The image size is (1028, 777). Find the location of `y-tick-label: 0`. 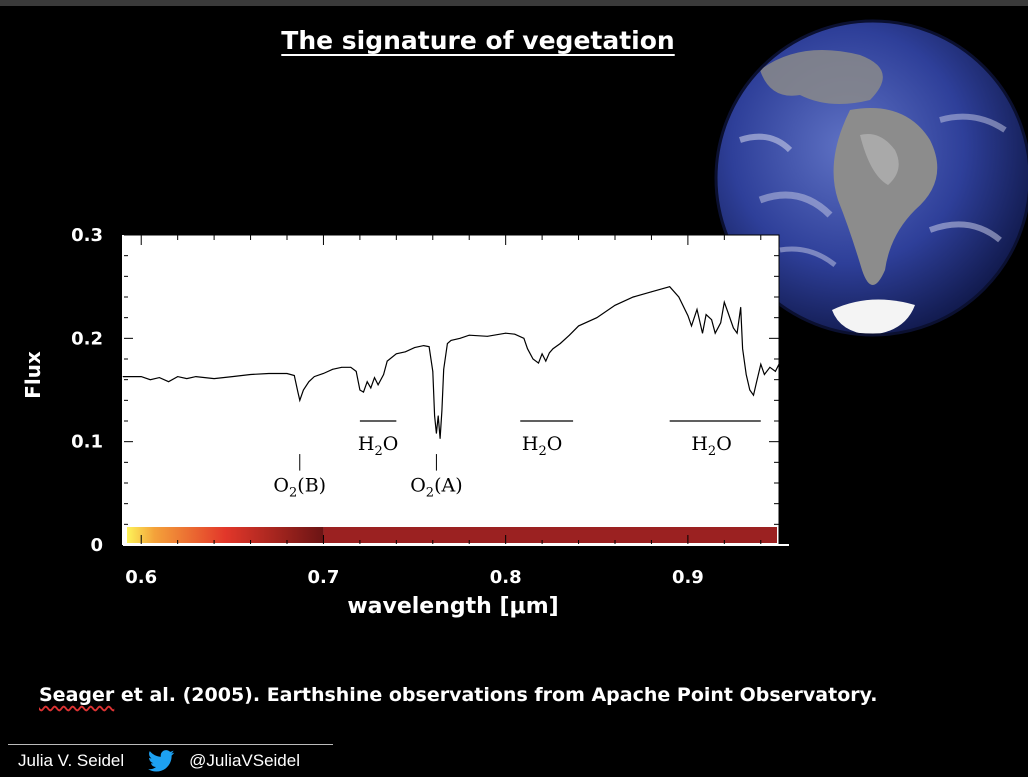

y-tick-label: 0 is located at coordinates (96, 545).